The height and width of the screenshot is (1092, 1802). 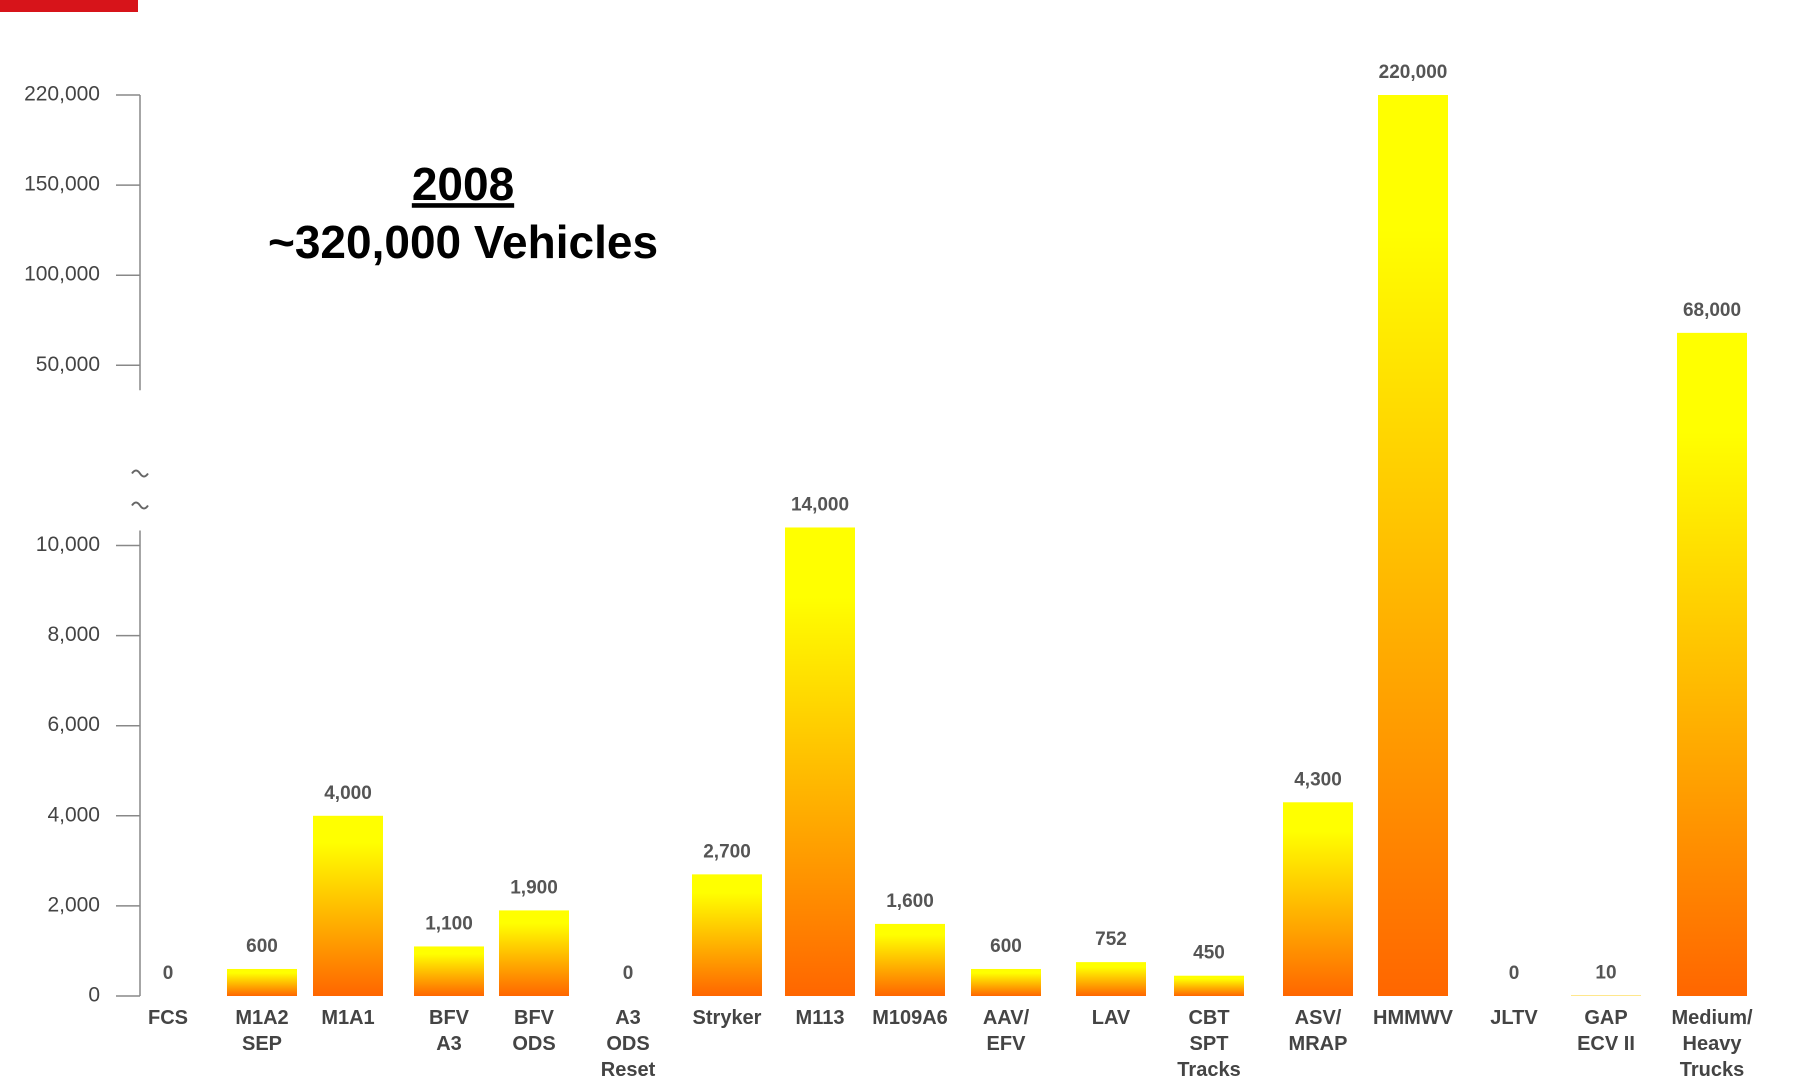 What do you see at coordinates (534, 887) in the screenshot?
I see `value-label: 1,900` at bounding box center [534, 887].